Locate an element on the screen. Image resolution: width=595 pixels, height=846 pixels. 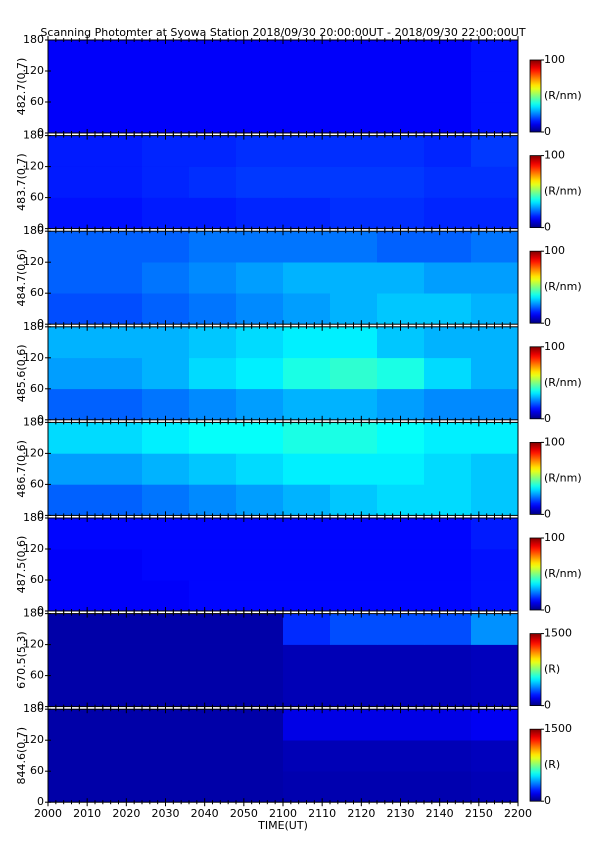
y-axis-label: 484.7(0.6) is located at coordinates (21, 278).